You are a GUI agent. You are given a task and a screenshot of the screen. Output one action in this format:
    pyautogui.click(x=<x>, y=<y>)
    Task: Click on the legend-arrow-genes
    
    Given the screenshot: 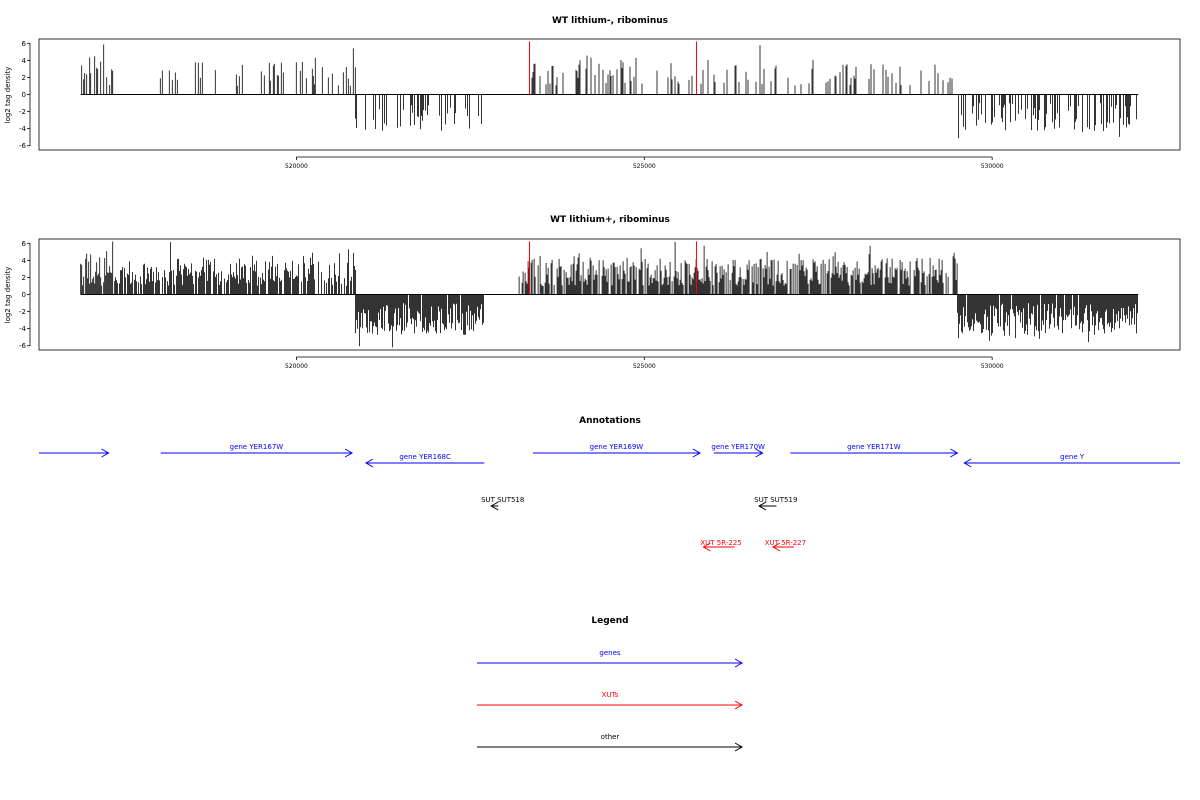 What is the action you would take?
    pyautogui.click(x=610, y=663)
    